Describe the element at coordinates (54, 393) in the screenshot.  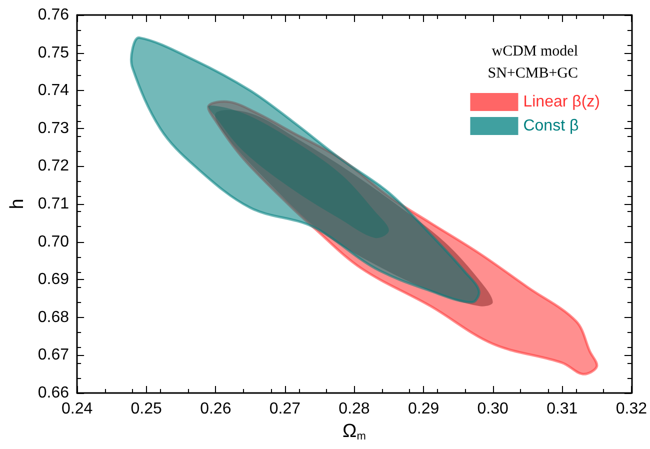
I see `y-tick-label: 0.66` at that location.